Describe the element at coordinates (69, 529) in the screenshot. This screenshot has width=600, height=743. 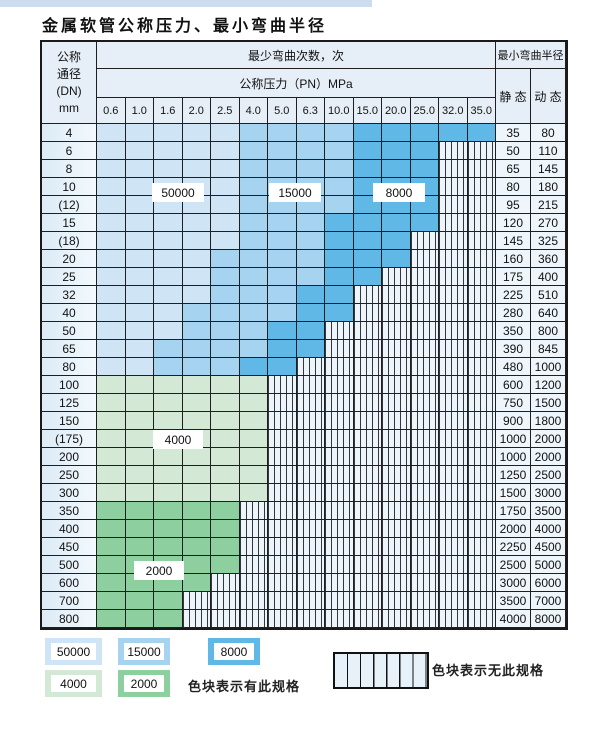
I see `dn-value-cell: 400` at that location.